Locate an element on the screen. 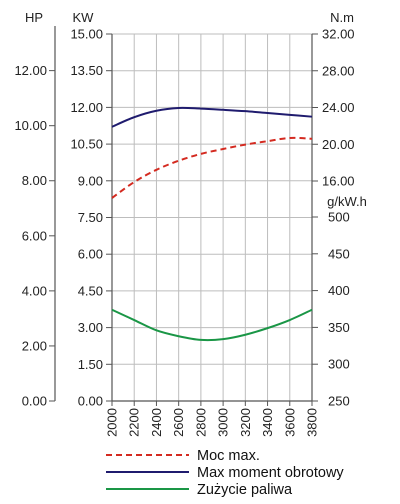 The image size is (400, 504). torque-tick-label: 20.00 is located at coordinates (338, 144).